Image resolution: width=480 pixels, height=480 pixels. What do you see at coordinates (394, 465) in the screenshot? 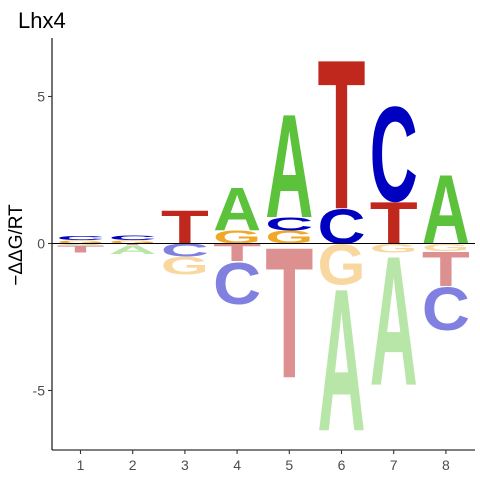
I see `x-tick-label: 7` at bounding box center [394, 465].